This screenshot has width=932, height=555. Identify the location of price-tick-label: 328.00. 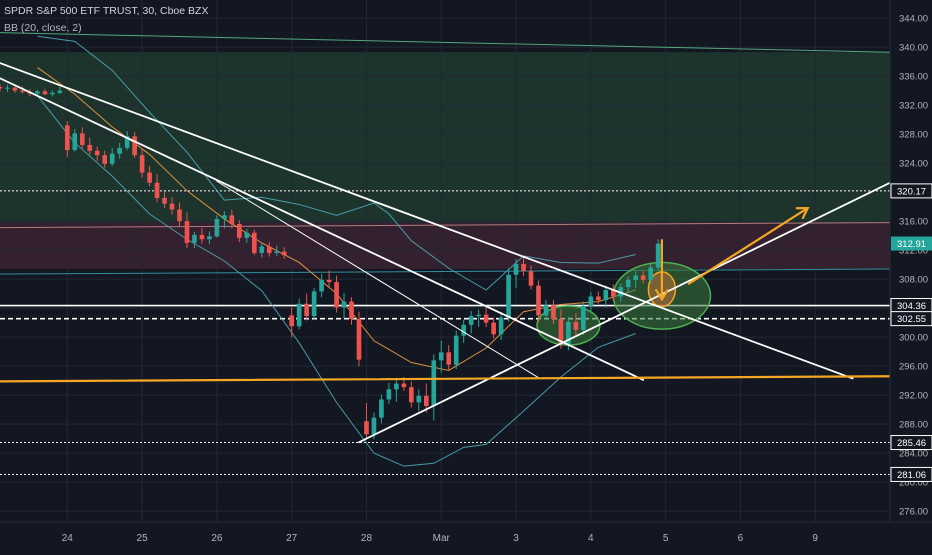
(913, 135).